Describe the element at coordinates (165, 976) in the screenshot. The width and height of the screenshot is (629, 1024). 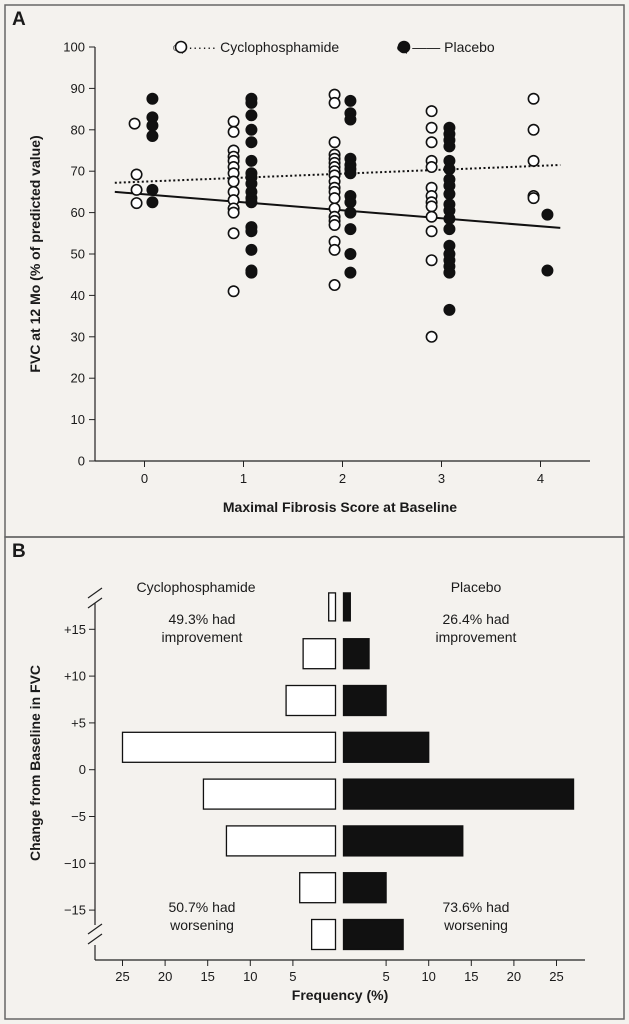
I see `x-tick-label: 20` at that location.